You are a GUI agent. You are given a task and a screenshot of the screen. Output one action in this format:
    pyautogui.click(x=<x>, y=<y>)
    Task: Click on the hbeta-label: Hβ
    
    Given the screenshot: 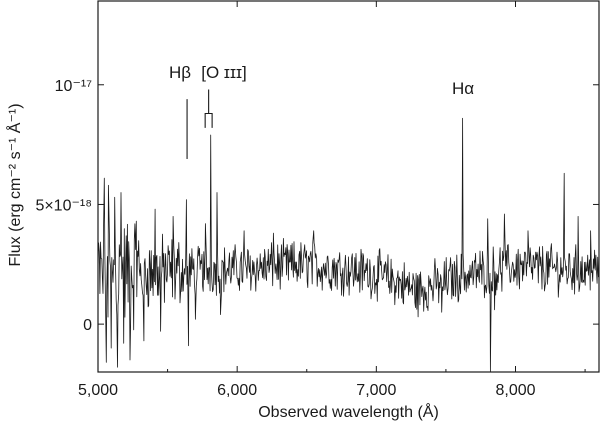 What is the action you would take?
    pyautogui.click(x=180, y=72)
    